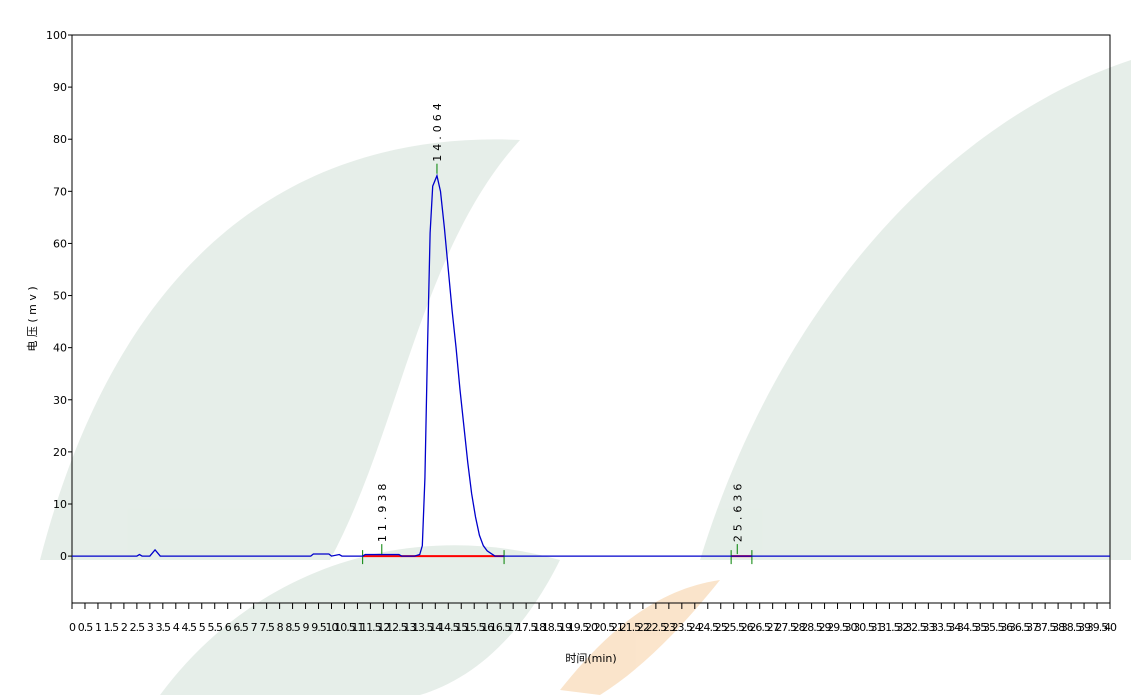 The image size is (1131, 699). I want to click on x-tick-label: 12, so click(383, 627).